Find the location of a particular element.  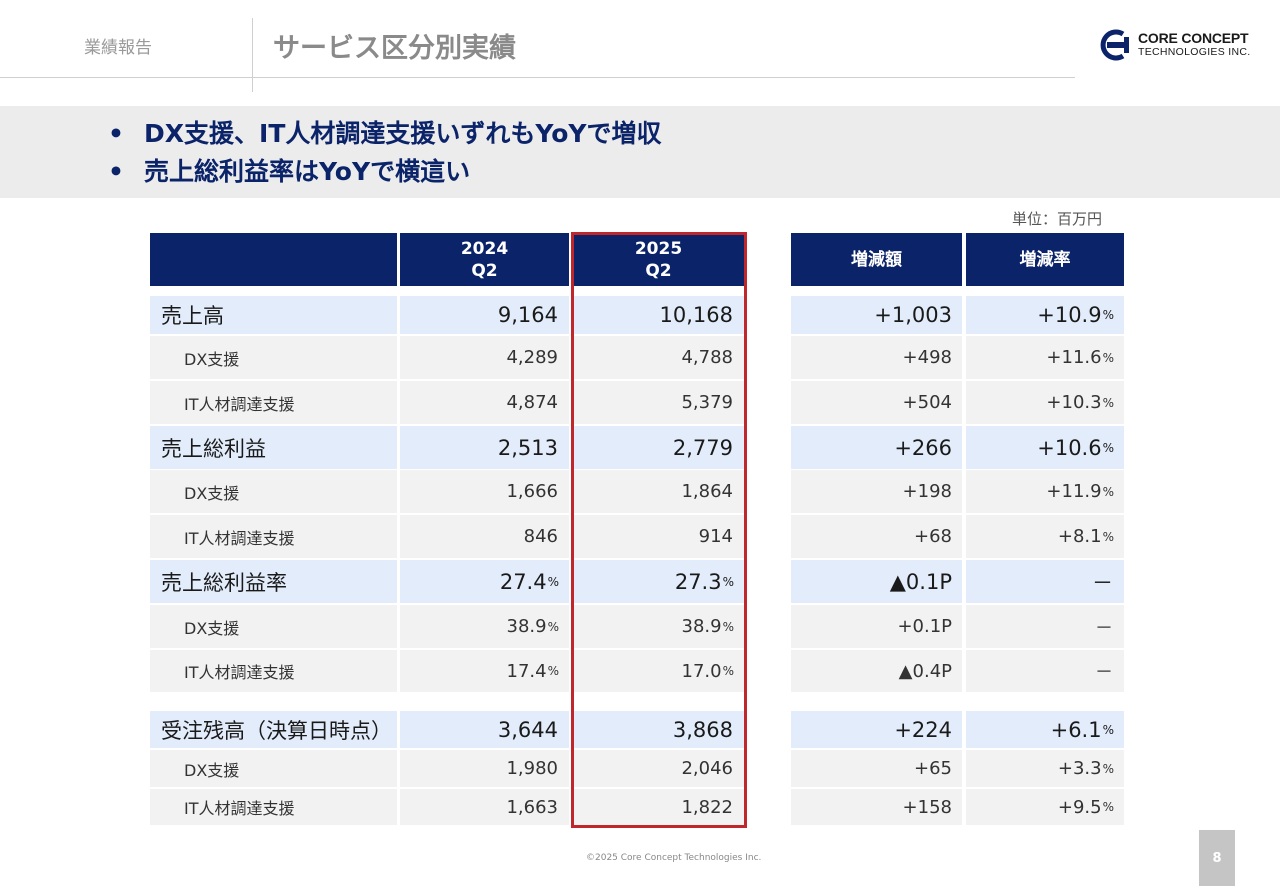

value-text: 17.0 is located at coordinates (701, 671).